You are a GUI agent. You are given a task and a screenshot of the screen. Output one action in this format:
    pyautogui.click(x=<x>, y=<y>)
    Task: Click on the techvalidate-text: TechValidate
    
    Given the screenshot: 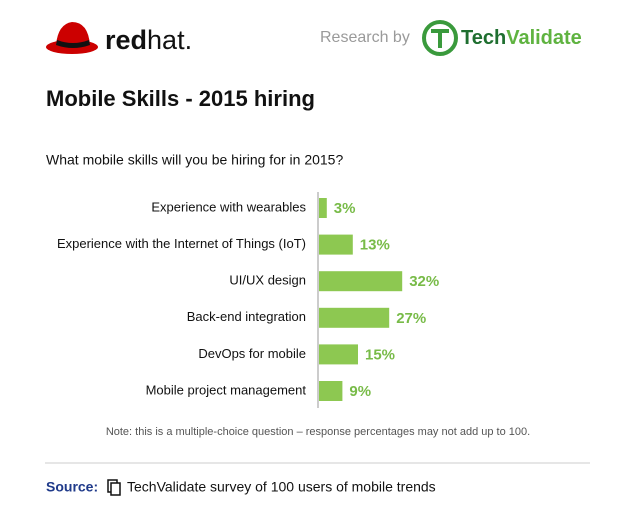 What is the action you would take?
    pyautogui.click(x=521, y=38)
    